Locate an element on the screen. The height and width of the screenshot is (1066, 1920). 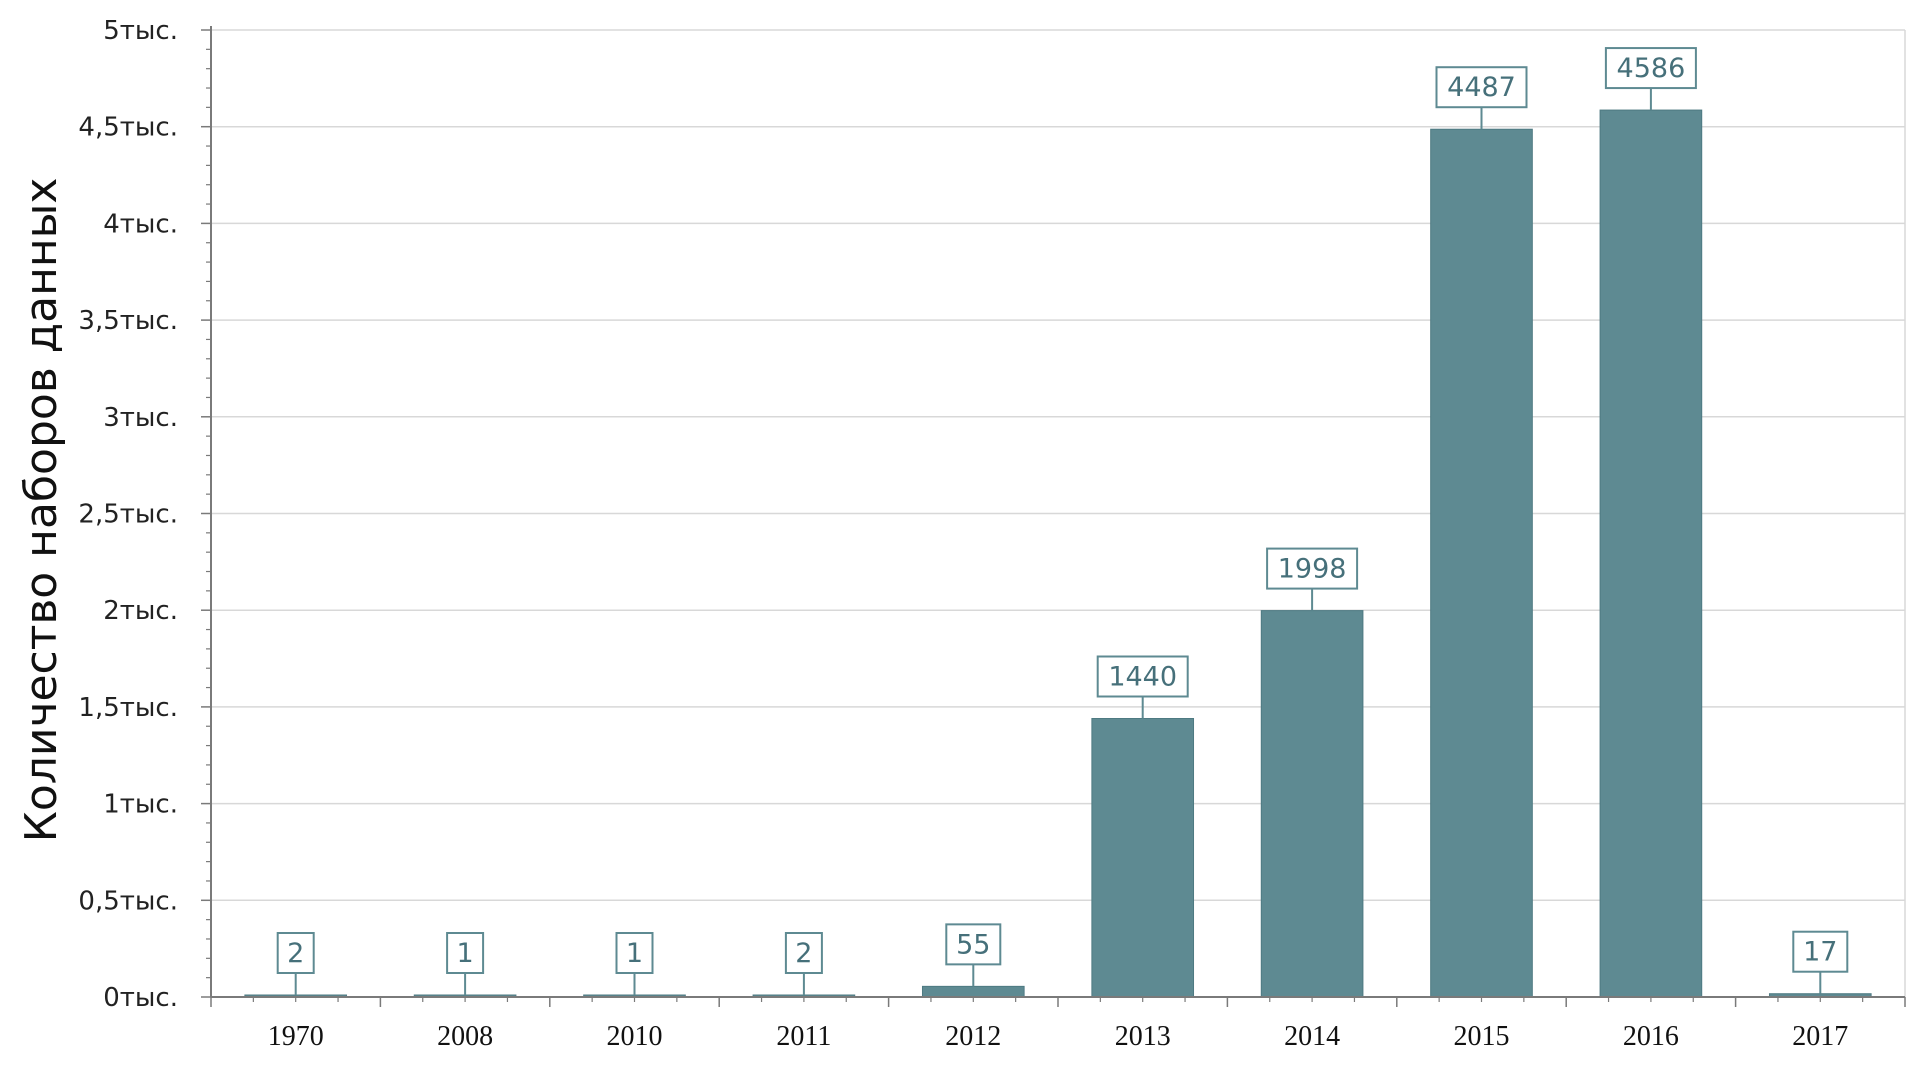
x-tick-label: 2016 is located at coordinates (1651, 1036).